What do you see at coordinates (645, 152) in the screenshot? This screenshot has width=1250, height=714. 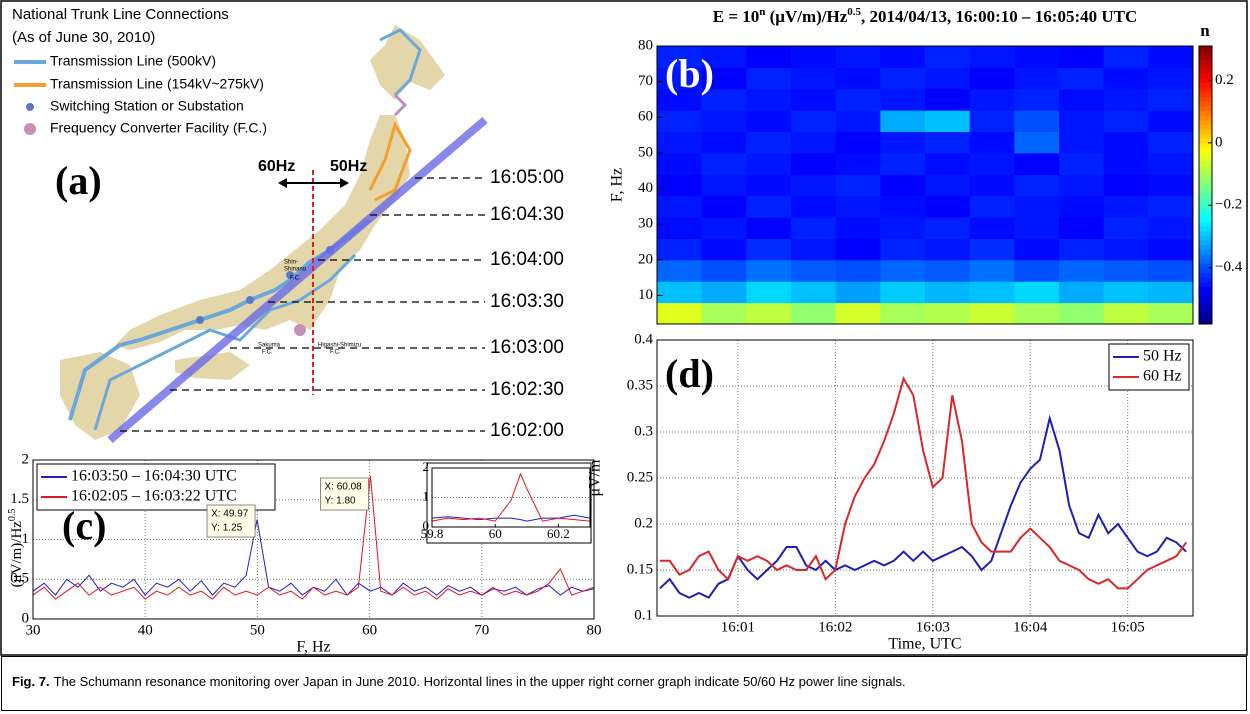 I see `y-tick-label: 50` at bounding box center [645, 152].